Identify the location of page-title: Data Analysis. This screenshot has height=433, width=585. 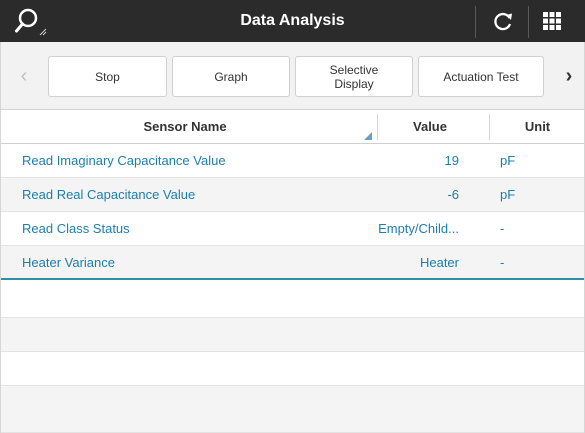
(292, 20).